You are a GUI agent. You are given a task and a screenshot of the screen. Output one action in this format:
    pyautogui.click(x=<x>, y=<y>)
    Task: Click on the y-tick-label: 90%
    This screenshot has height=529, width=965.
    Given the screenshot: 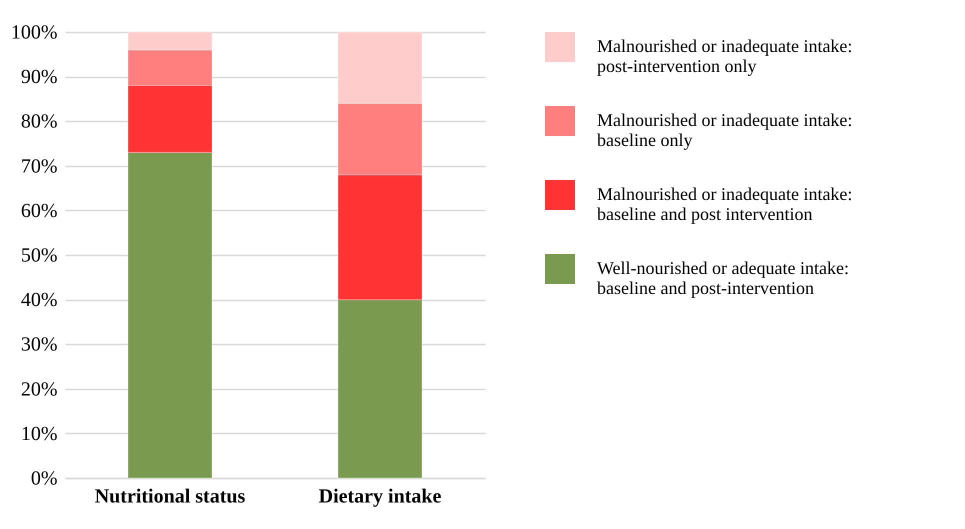 What is the action you would take?
    pyautogui.click(x=39, y=77)
    